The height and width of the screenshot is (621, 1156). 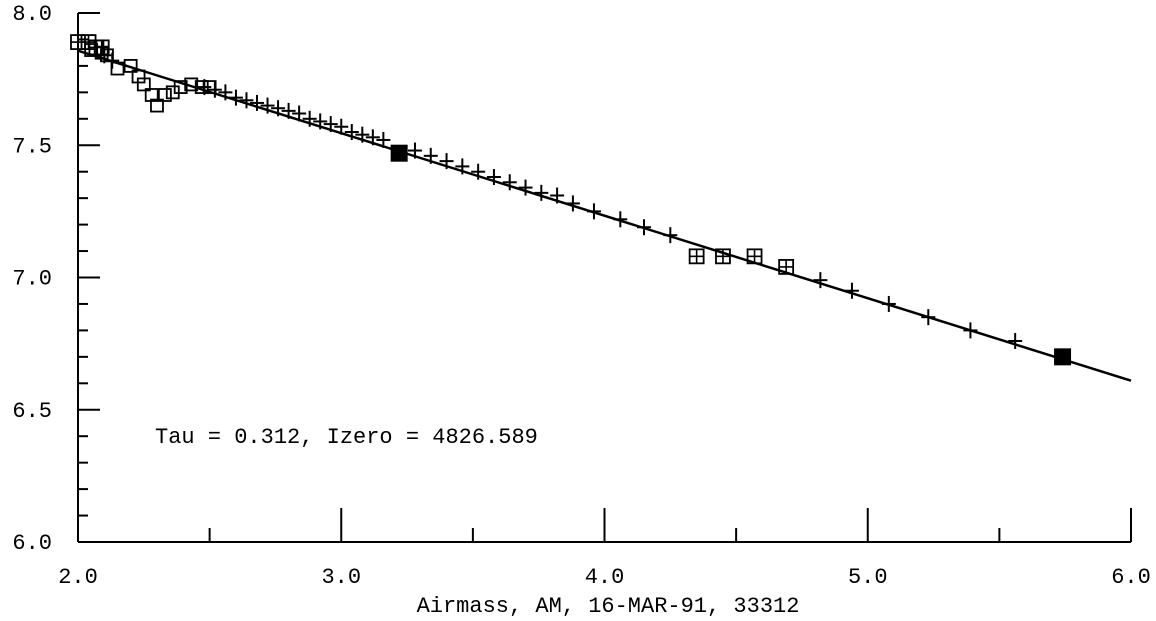 I want to click on y-tick-label: 6.5, so click(x=32, y=411).